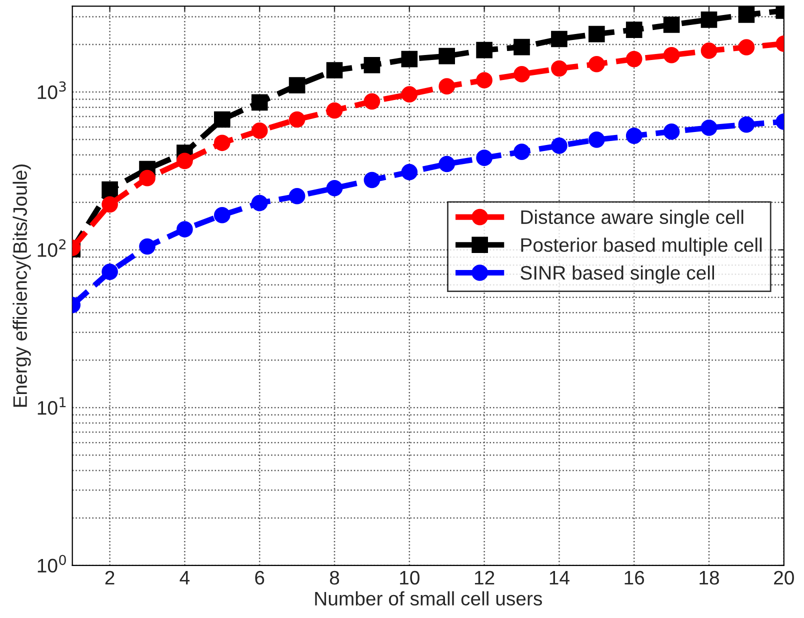 This screenshot has height=618, width=804. What do you see at coordinates (21, 285) in the screenshot?
I see `y-axis-title: Energy efficiency(Bits/Joule)` at bounding box center [21, 285].